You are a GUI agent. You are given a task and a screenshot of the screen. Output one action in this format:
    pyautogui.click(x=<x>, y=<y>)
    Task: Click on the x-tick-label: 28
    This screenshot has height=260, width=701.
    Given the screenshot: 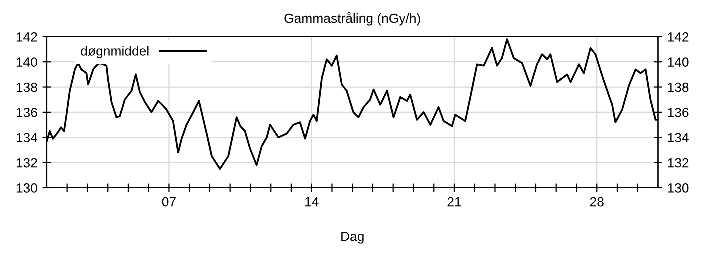 What is the action you would take?
    pyautogui.click(x=597, y=202)
    